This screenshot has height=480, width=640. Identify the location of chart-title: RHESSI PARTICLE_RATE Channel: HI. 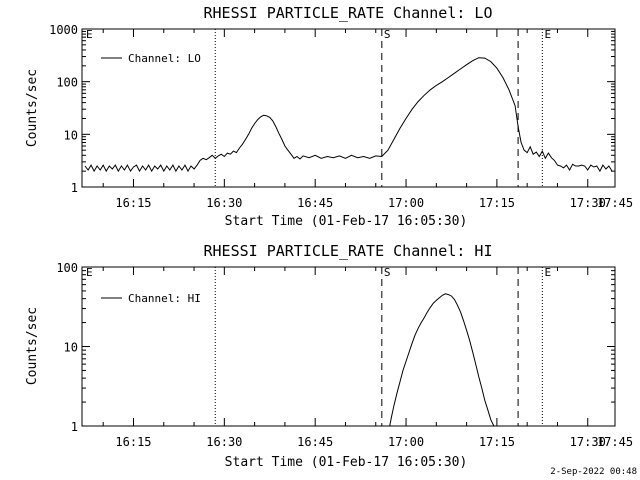
(348, 251).